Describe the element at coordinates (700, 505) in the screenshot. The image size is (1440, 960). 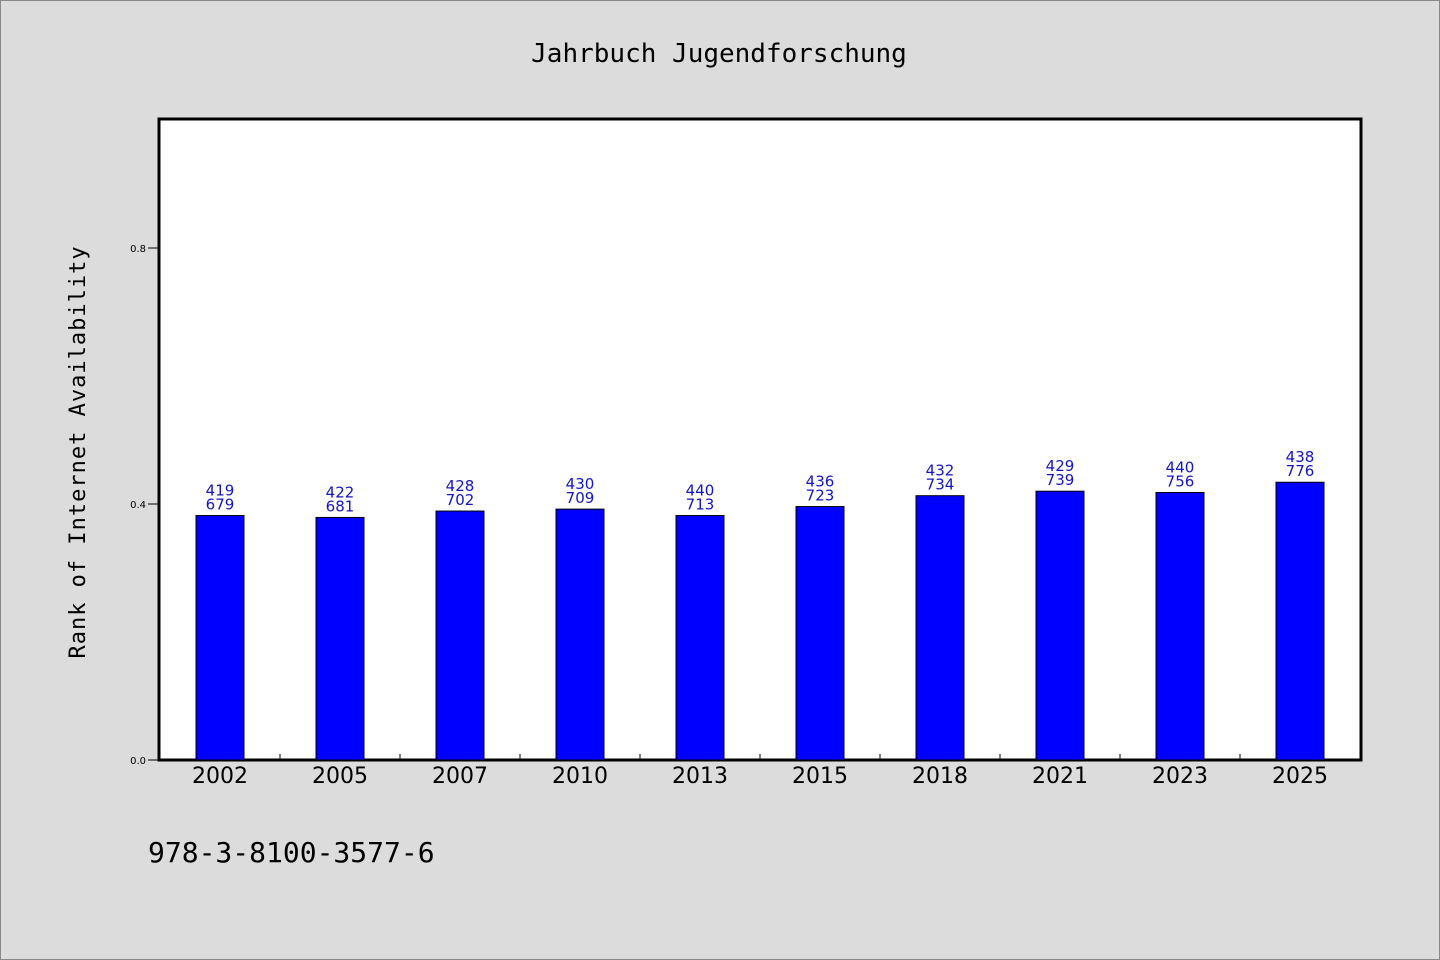
I see `bar-label-bottom: 713` at that location.